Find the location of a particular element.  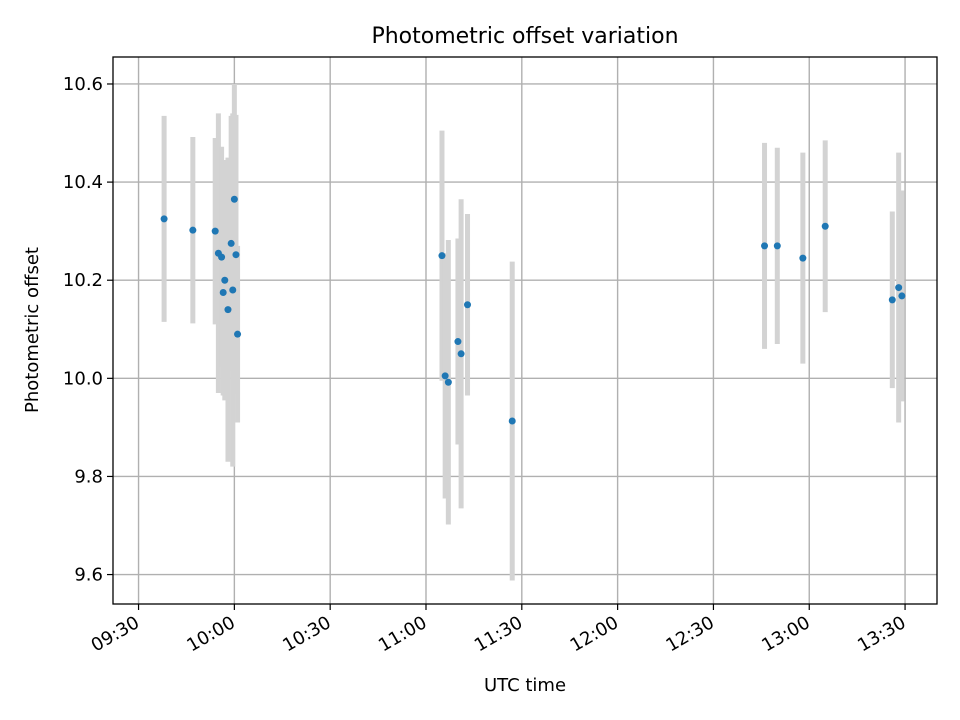

x-axis-title: UTC time is located at coordinates (525, 685).